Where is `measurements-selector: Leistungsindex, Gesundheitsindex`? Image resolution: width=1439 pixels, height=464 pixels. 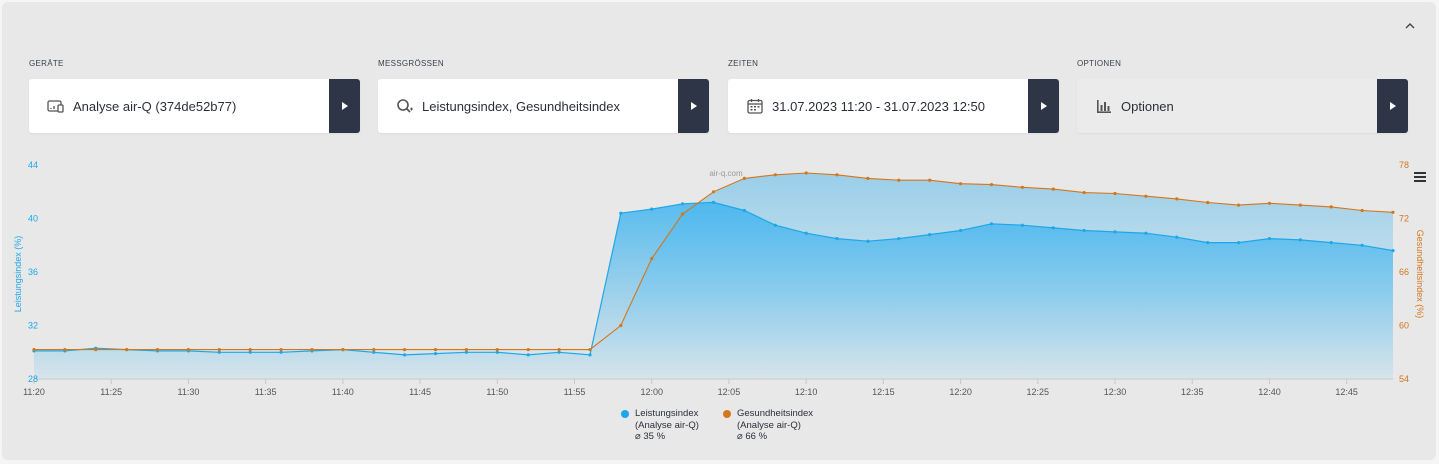
measurements-selector: Leistungsindex, Gesundheitsindex is located at coordinates (543, 106).